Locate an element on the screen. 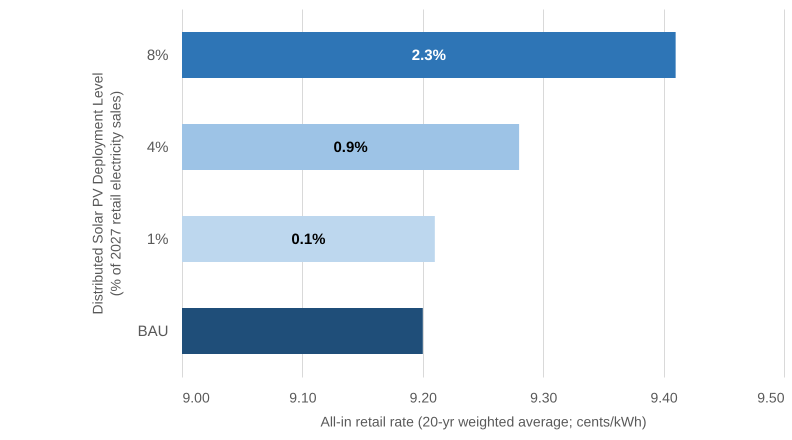 This screenshot has width=792, height=440. x-tick-label: 9.40 is located at coordinates (664, 398).